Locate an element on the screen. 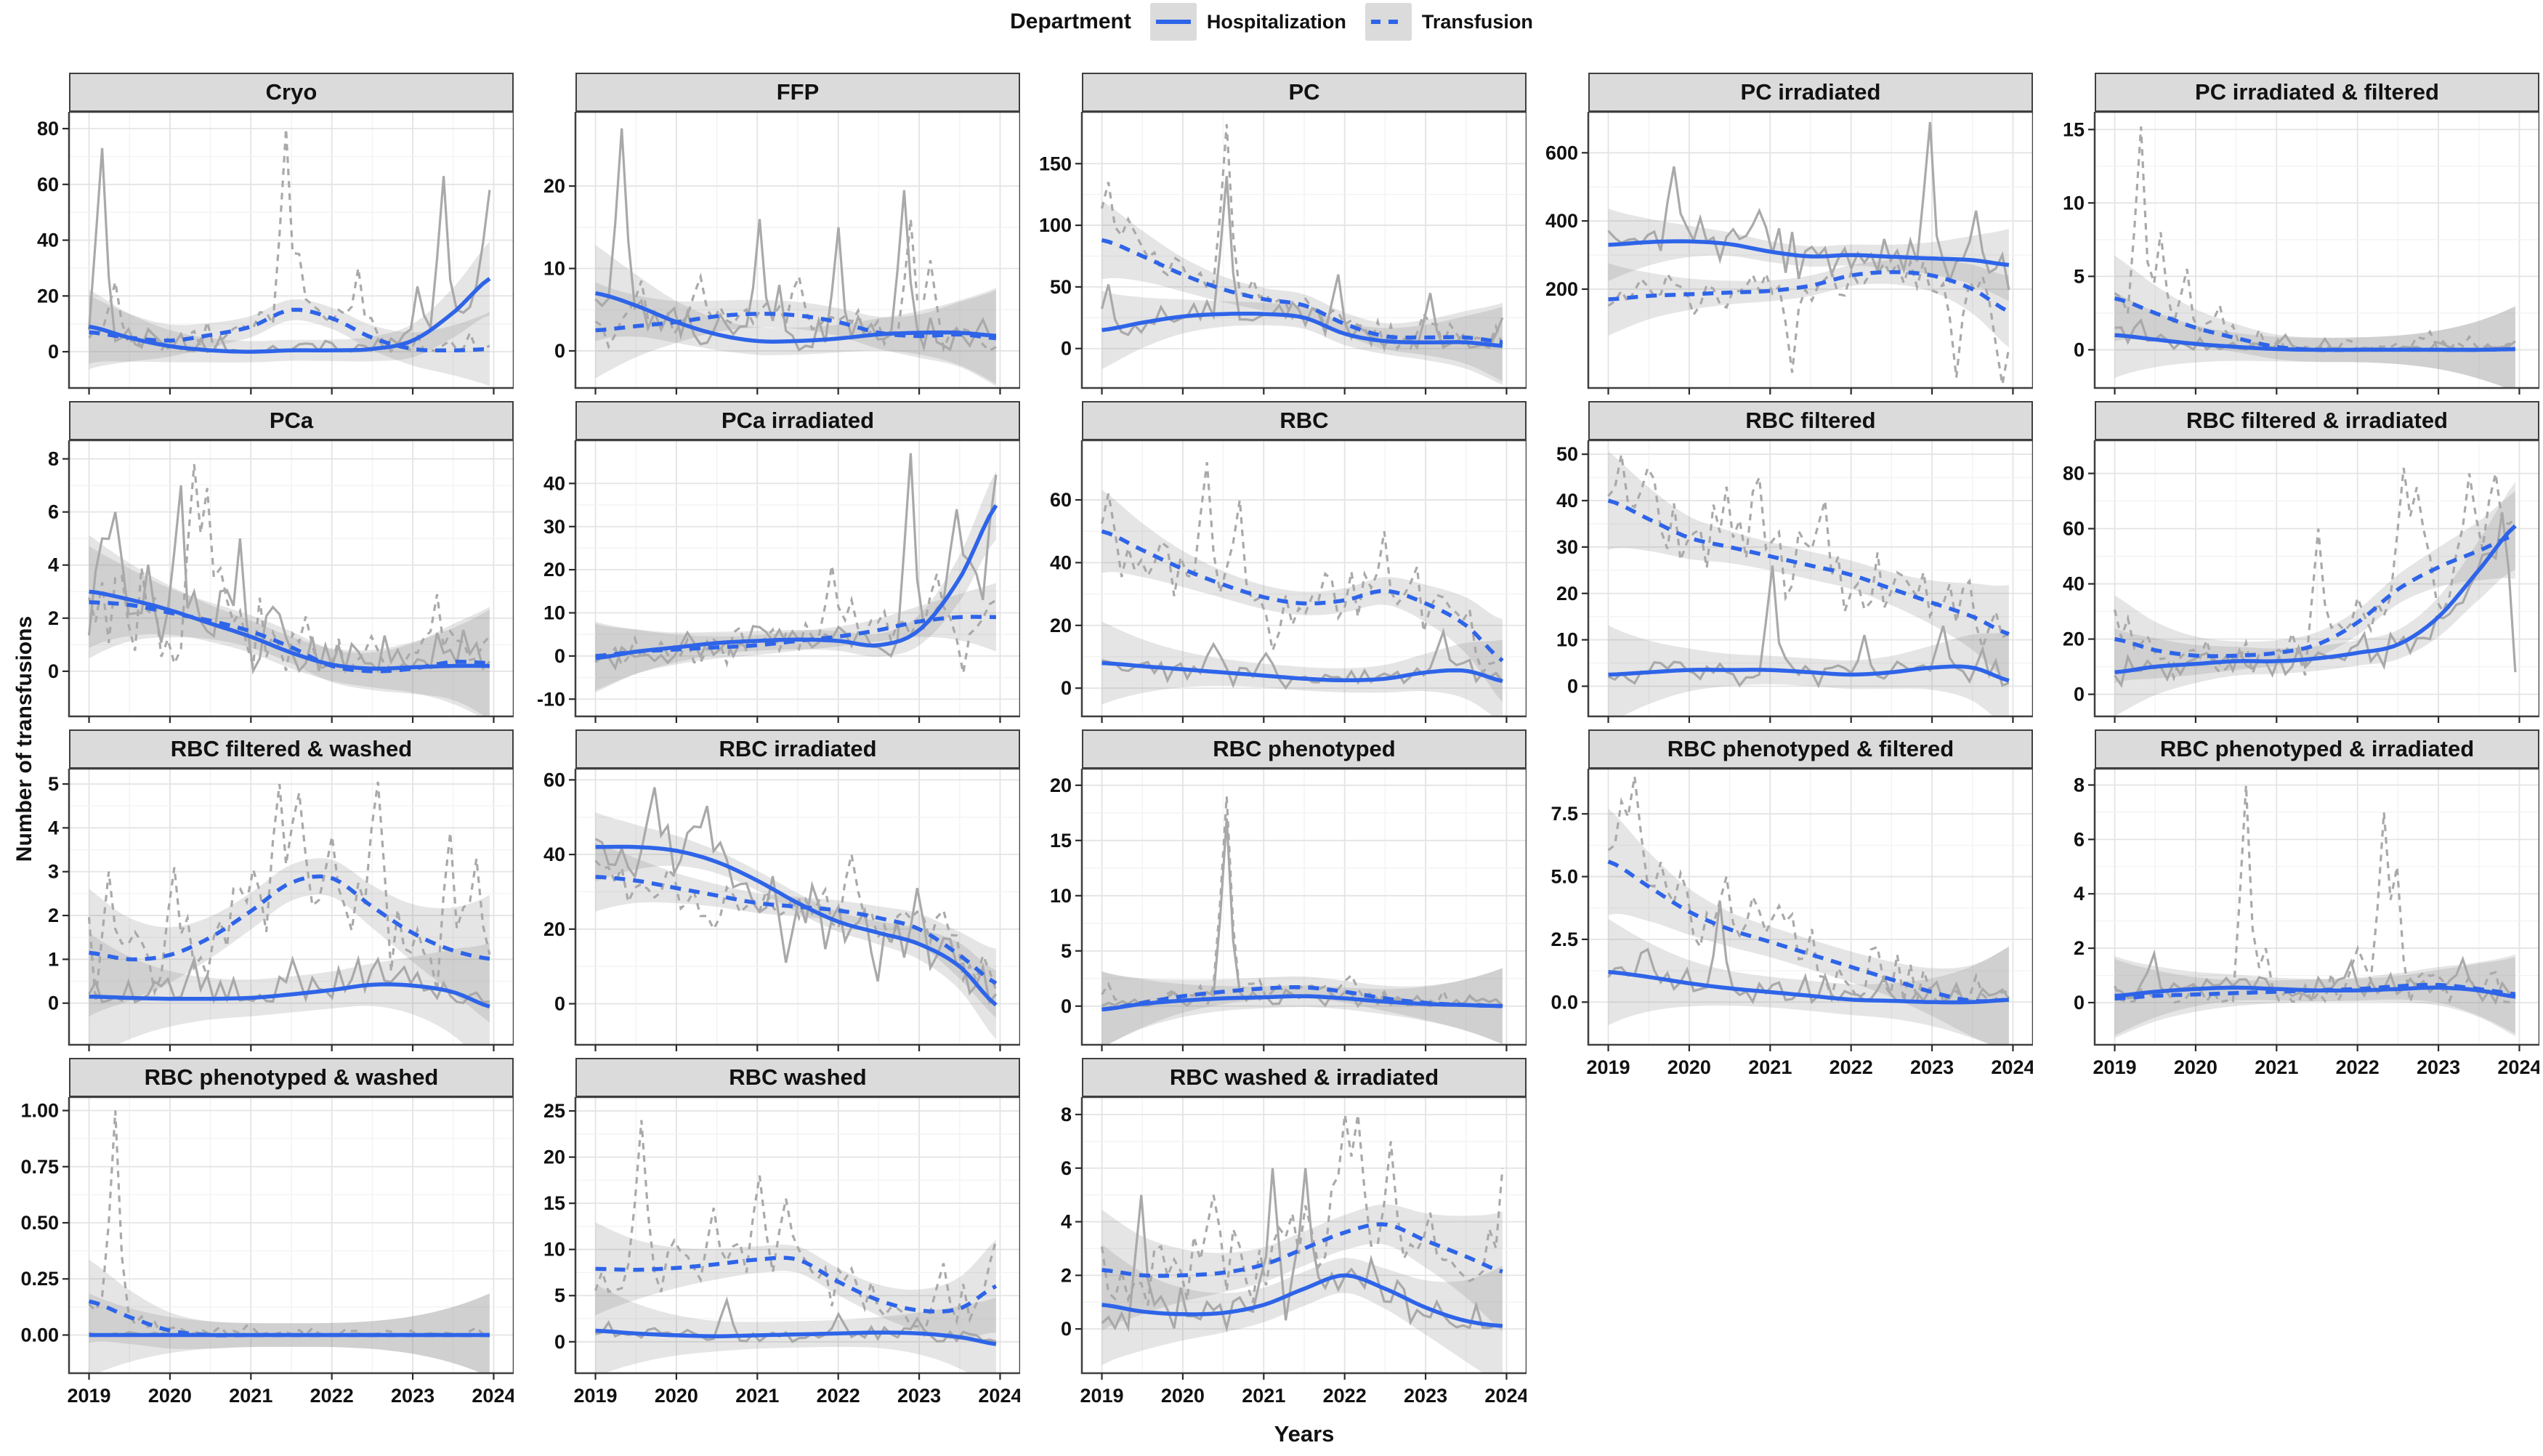 The width and height of the screenshot is (2543, 1456). facet-plot-area: 0 2 4 6 8 2019 2020 2021 2022 2023 2024 is located at coordinates (1294, 1252).